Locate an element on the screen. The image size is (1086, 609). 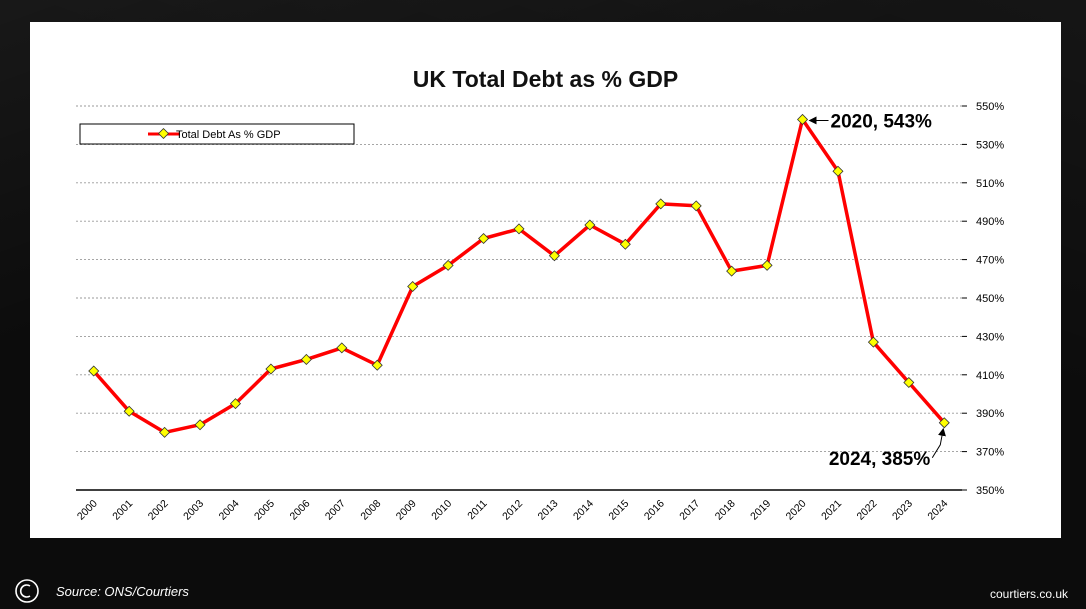
x-tick-label: 2010 is located at coordinates (441, 510).